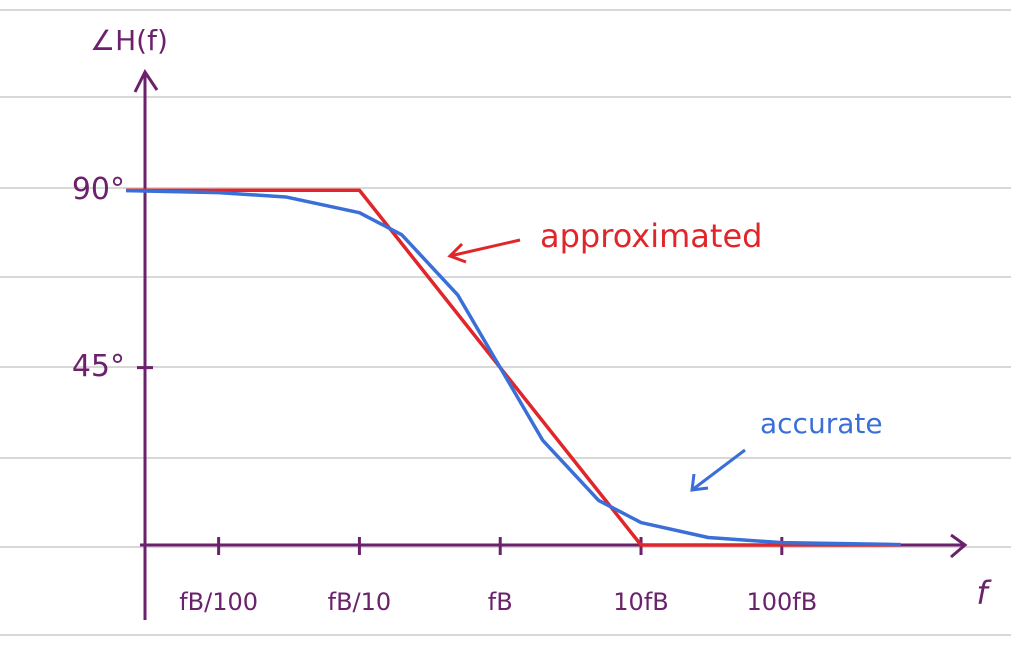  I want to click on x-tick-label: 100fB, so click(781, 602).